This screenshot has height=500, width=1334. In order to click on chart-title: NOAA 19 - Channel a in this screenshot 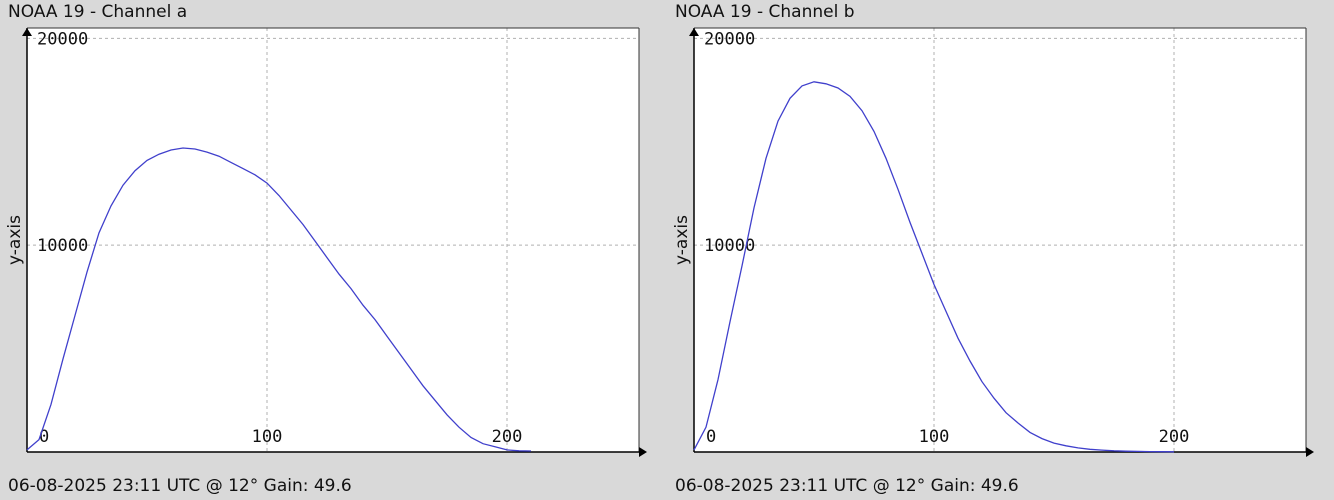, I will do `click(98, 12)`.